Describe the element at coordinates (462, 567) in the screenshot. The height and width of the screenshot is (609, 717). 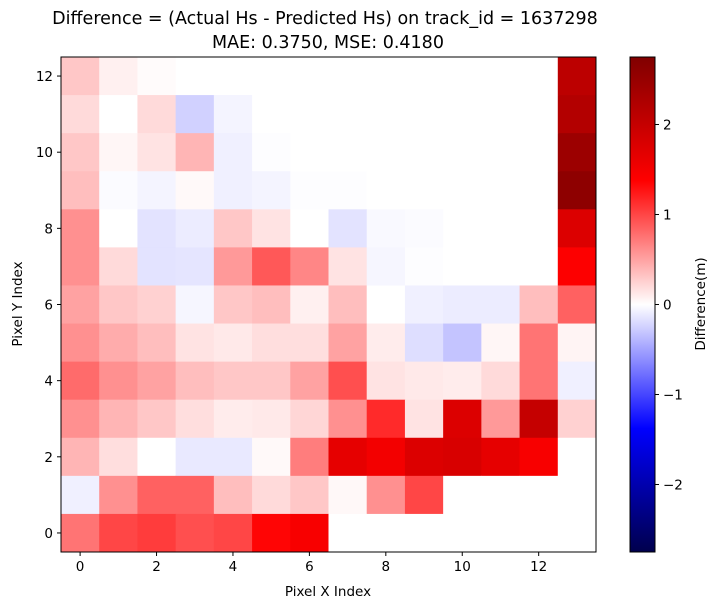
I see `x-tick-label: 10` at that location.